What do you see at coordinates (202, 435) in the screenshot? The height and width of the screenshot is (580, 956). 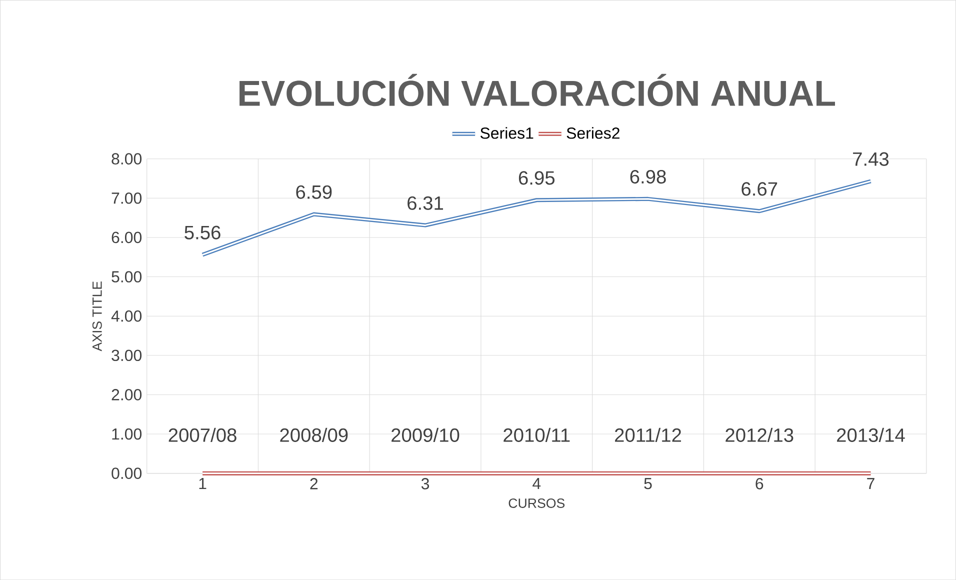 I see `data-label: 2007/08` at bounding box center [202, 435].